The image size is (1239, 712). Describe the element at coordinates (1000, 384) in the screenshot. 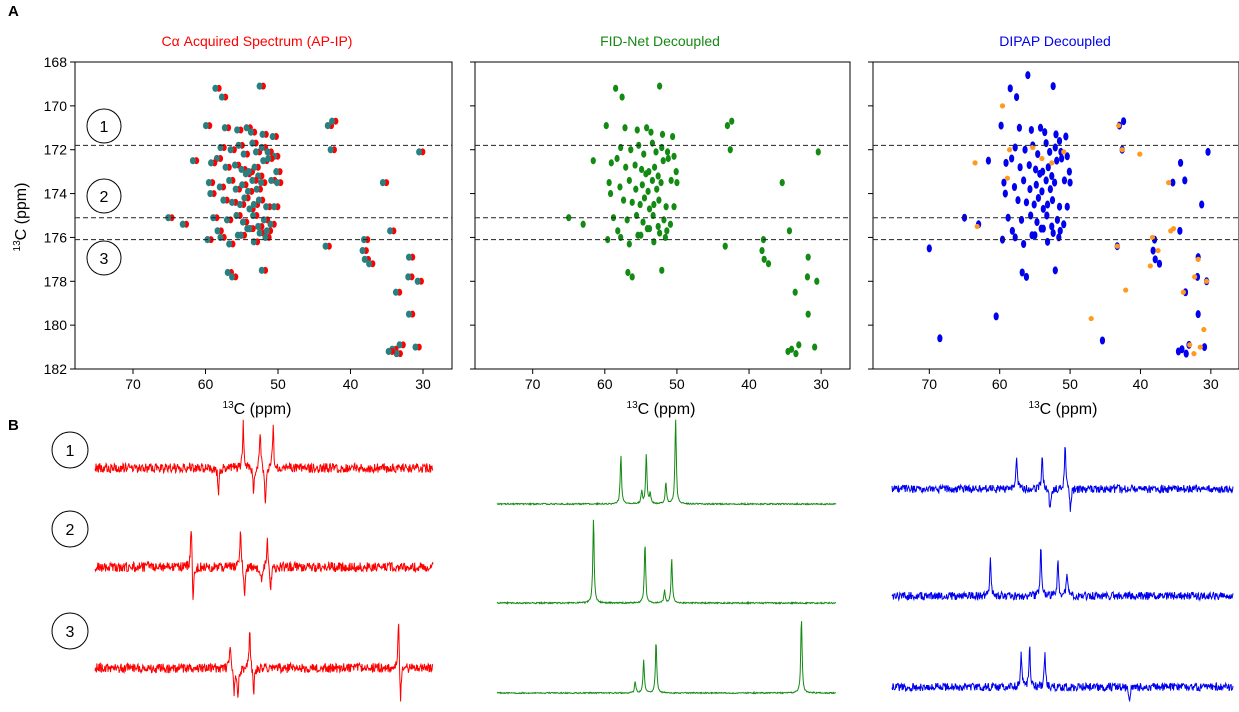

I see `x-tick-label: 60` at that location.